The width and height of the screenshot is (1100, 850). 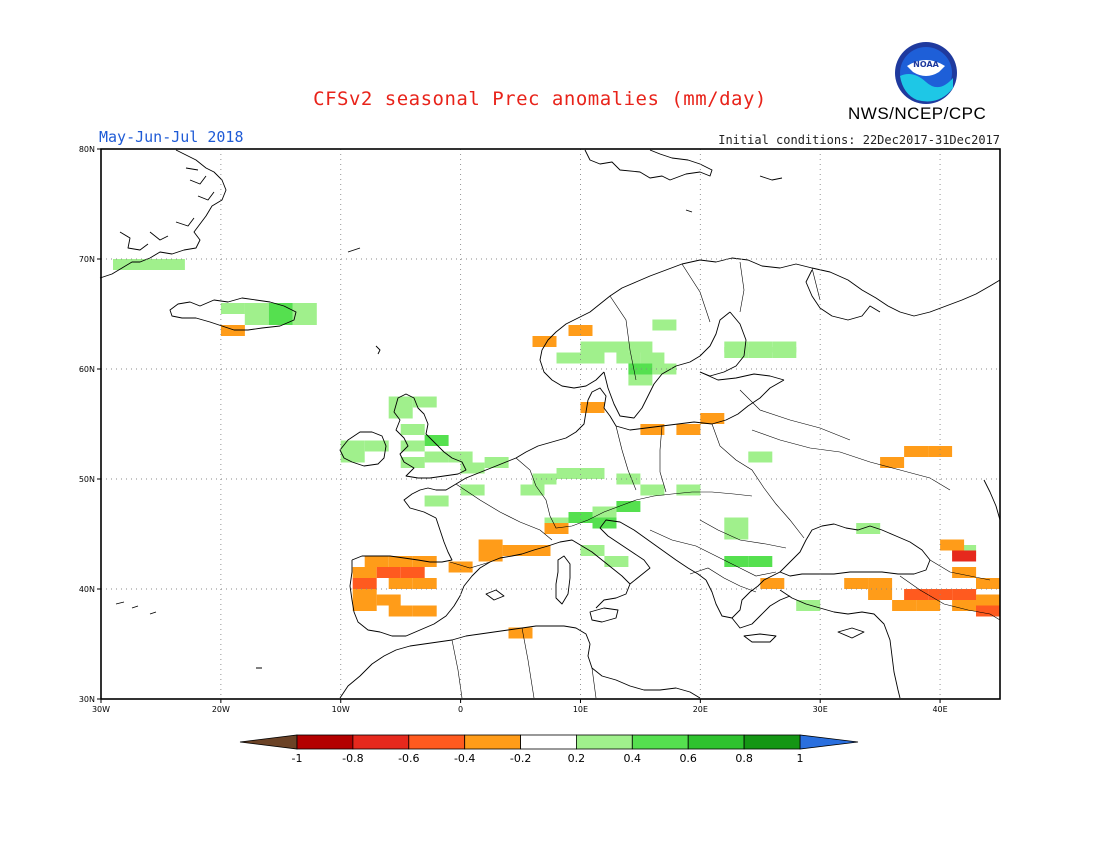 I want to click on iceland-coast, so click(x=233, y=314).